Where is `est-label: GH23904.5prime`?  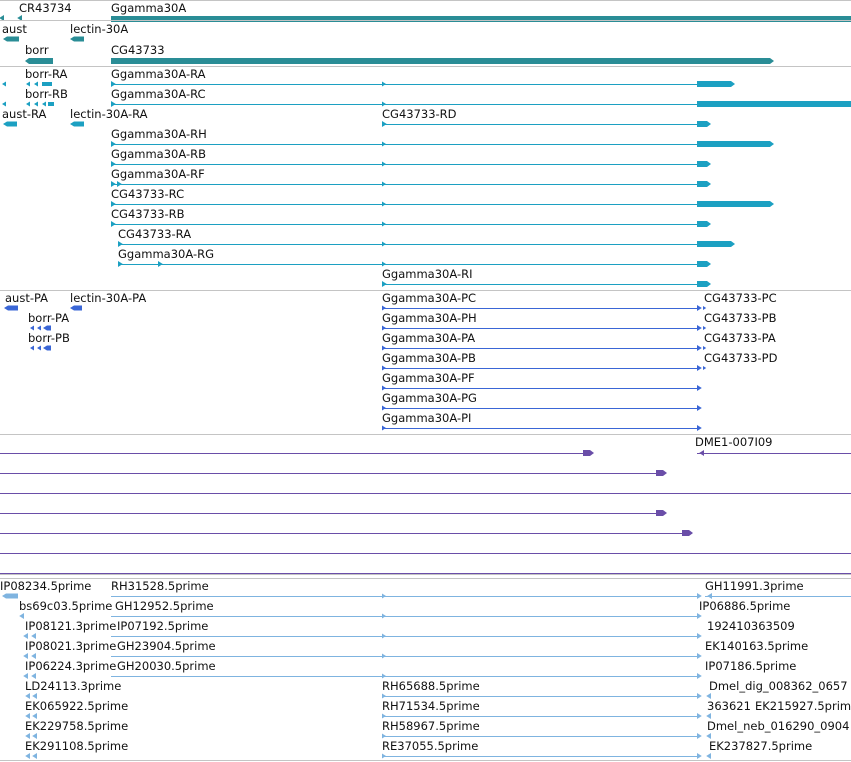
est-label: GH23904.5prime is located at coordinates (166, 646).